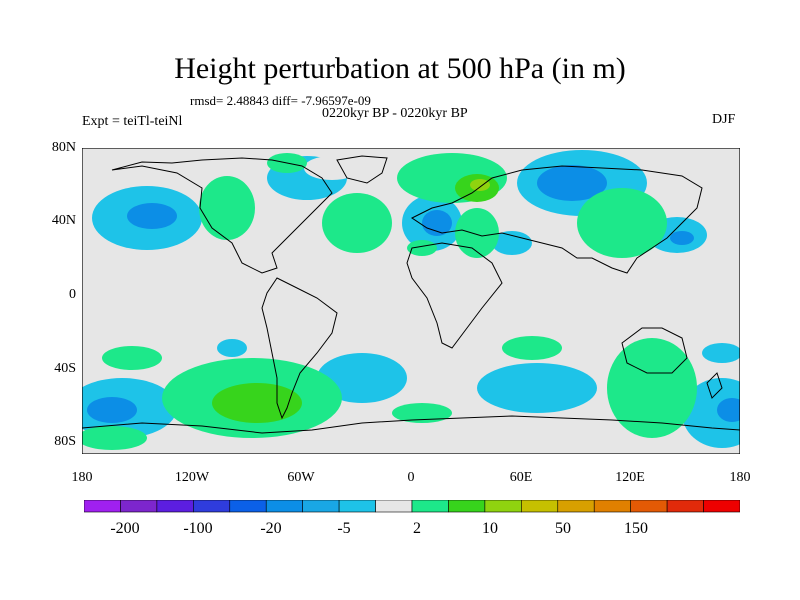 The image size is (800, 600). Describe the element at coordinates (280, 100) in the screenshot. I see `rmsd-stats-label: rmsd= 2.48843 diff= -7.96597e-09` at that location.